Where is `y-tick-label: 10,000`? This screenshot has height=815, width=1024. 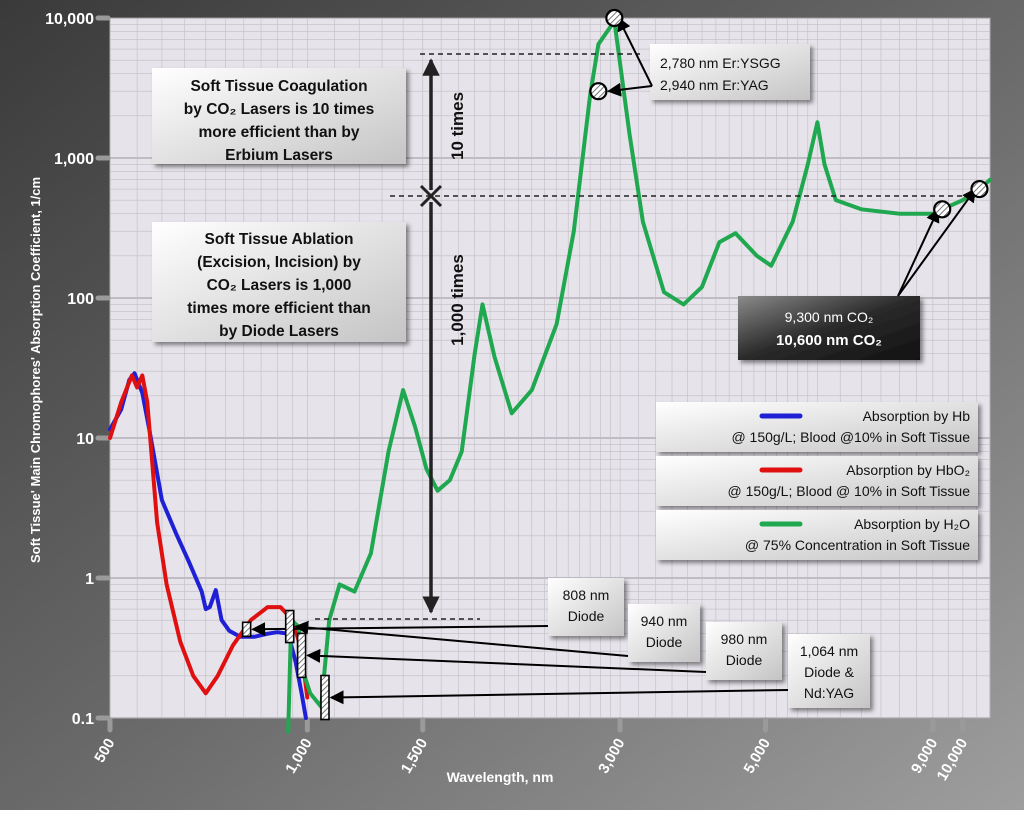 y-tick-label: 10,000 is located at coordinates (69, 19).